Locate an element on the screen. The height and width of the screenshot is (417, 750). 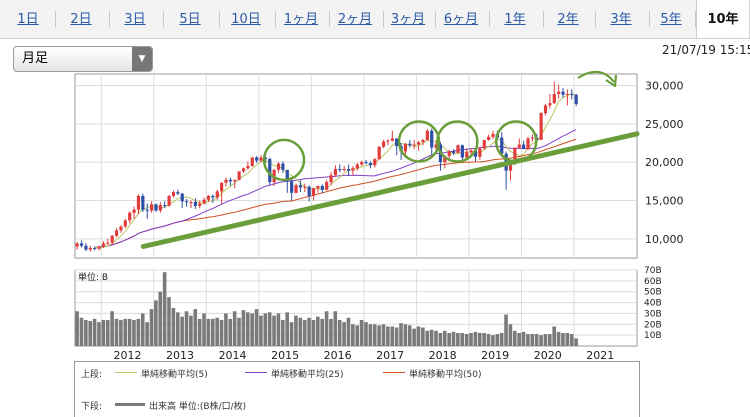
period-select: 月足 ▼ is located at coordinates (83, 59).